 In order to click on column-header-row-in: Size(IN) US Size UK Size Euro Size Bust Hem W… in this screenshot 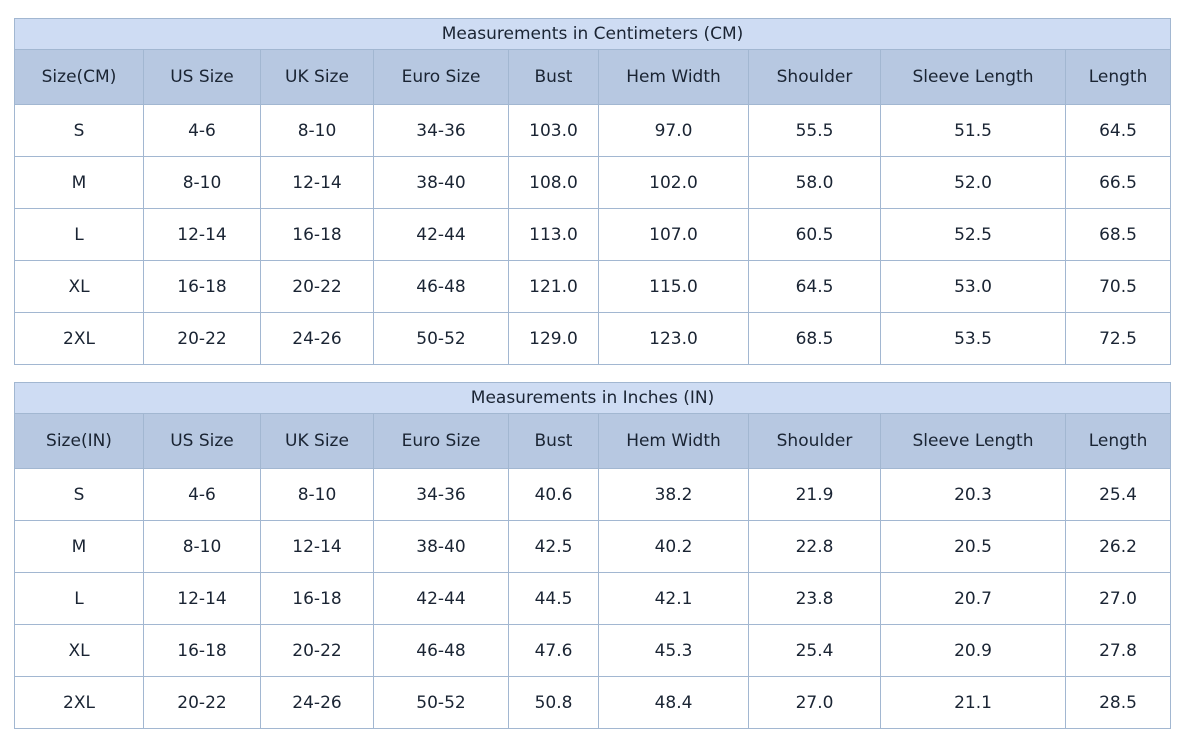, I will do `click(593, 441)`.